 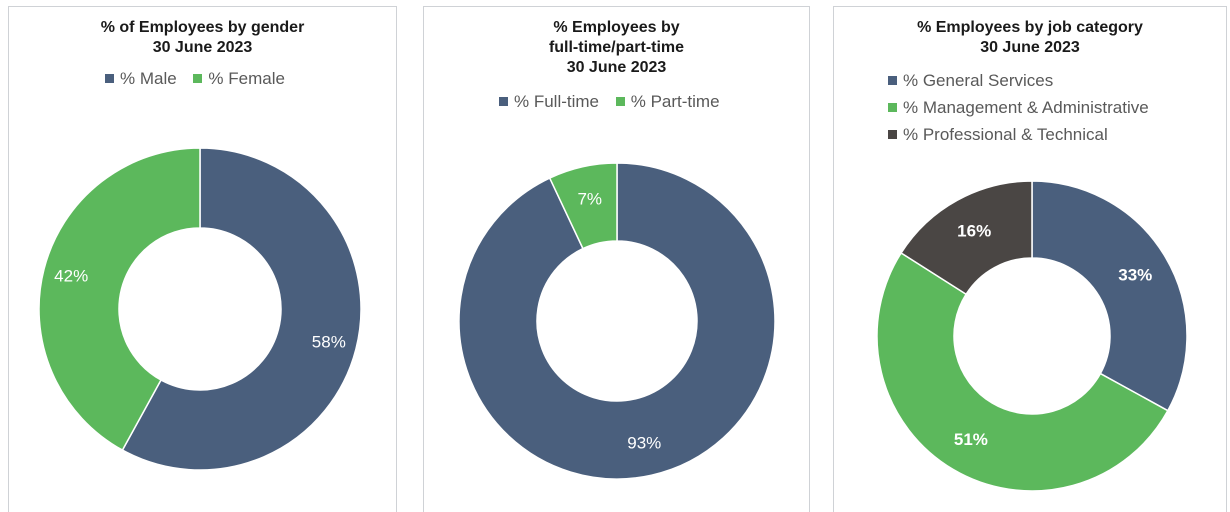 I want to click on legend-label: % Professional & Technical, so click(x=1005, y=134).